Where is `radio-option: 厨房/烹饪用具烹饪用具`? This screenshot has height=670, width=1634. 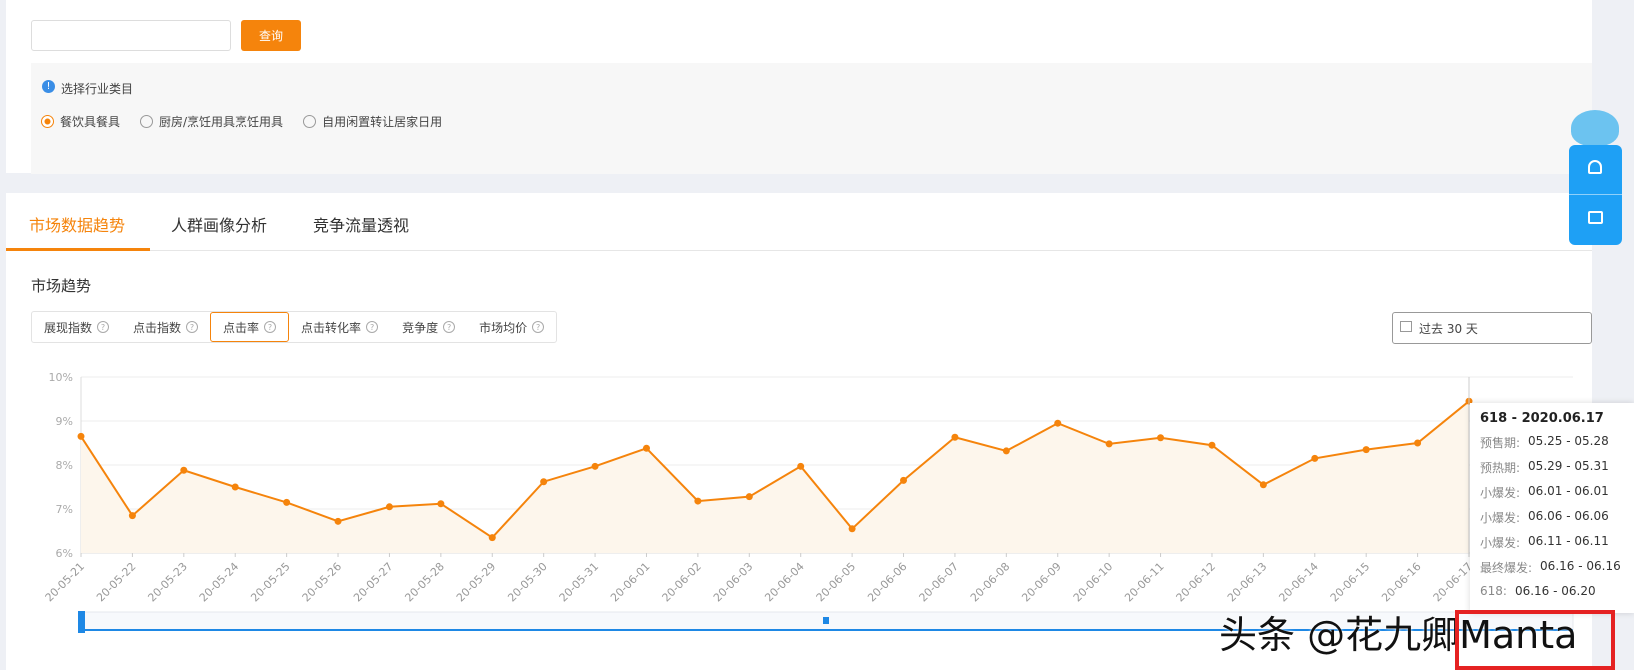
radio-option: 厨房/烹饪用具烹饪用具 is located at coordinates (211, 121).